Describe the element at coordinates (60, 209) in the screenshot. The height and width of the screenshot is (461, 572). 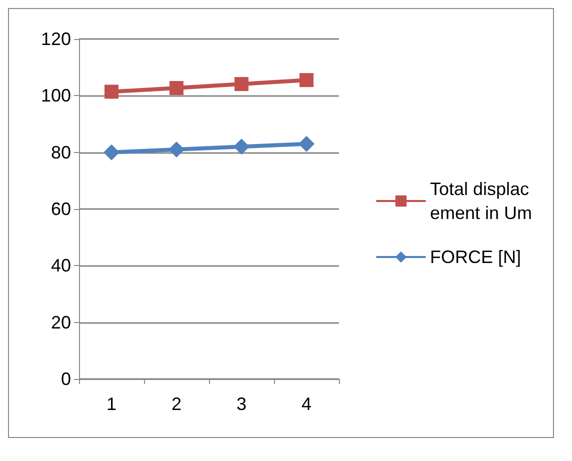
I see `y-tick-label: 60` at that location.